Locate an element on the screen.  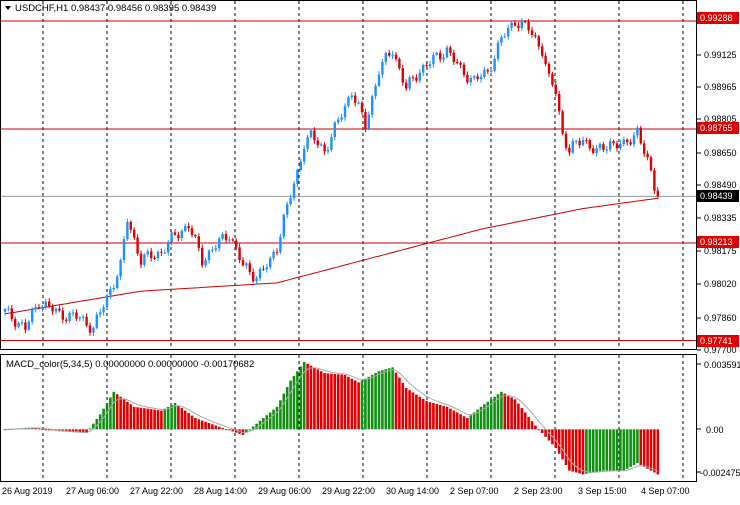
macd-tick-label: 0.00 is located at coordinates (715, 430).